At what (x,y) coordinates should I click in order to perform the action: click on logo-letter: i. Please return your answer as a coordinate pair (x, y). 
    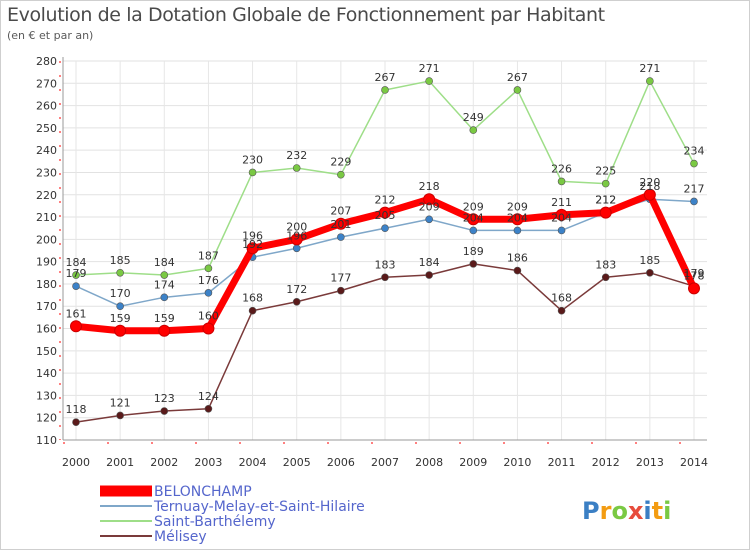
    Looking at the image, I should click on (667, 511).